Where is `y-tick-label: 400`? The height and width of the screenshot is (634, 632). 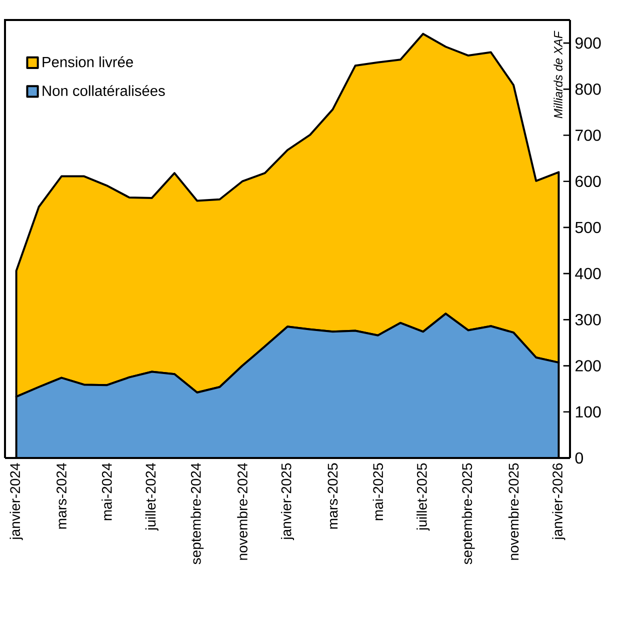
y-tick-label: 400 is located at coordinates (588, 274).